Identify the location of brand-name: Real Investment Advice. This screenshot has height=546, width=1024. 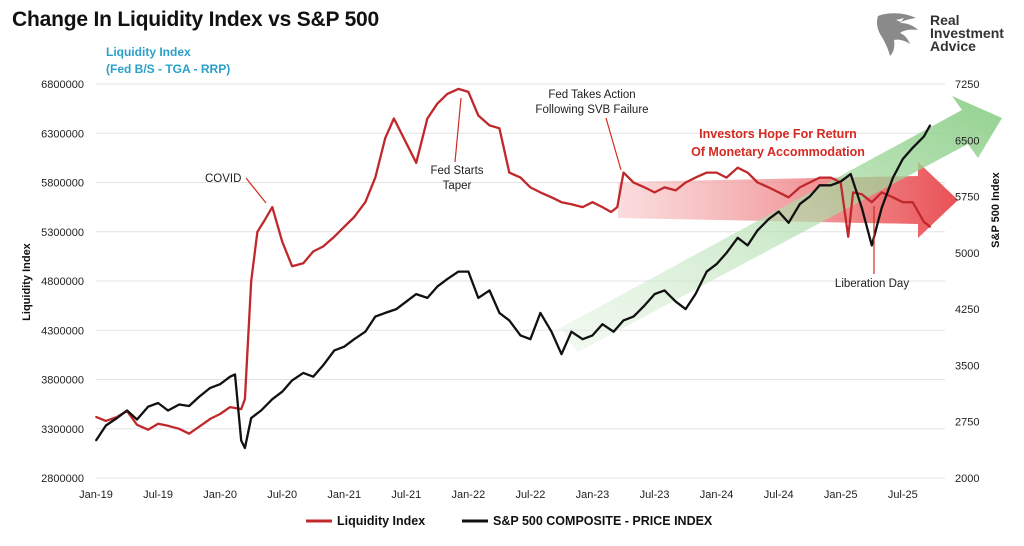
(967, 33).